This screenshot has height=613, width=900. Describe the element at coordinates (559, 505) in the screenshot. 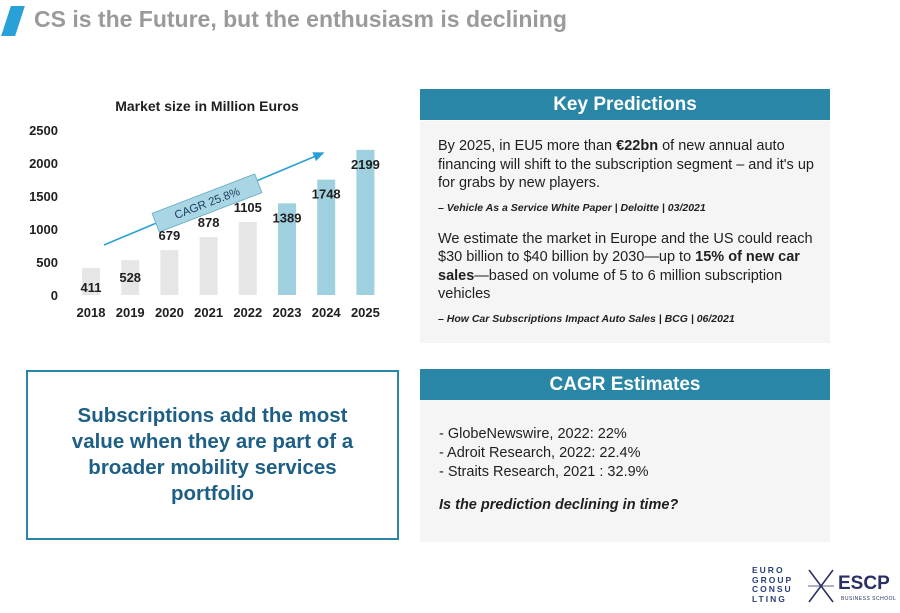

I see `cagr-question: Is the prediction declining in time?` at that location.